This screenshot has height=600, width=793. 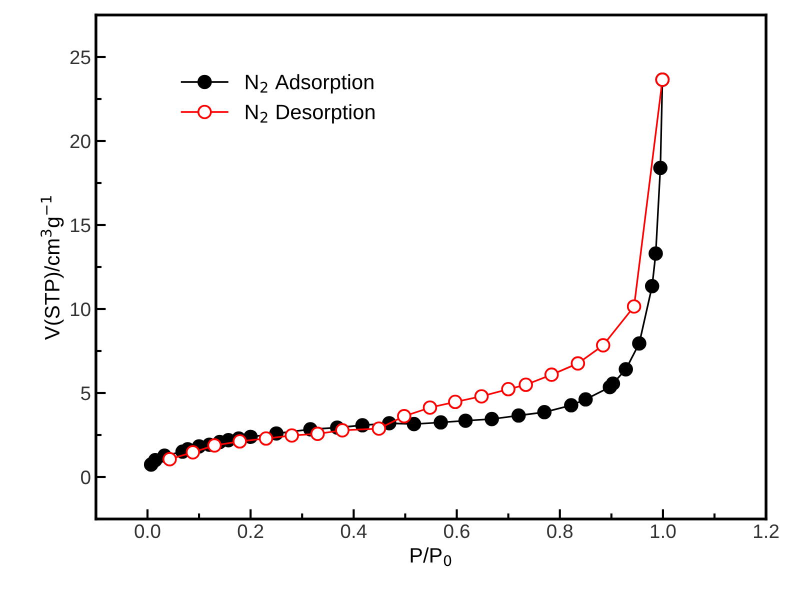 I want to click on legend-label: N$_{2}$ Desorption, so click(x=310, y=114).